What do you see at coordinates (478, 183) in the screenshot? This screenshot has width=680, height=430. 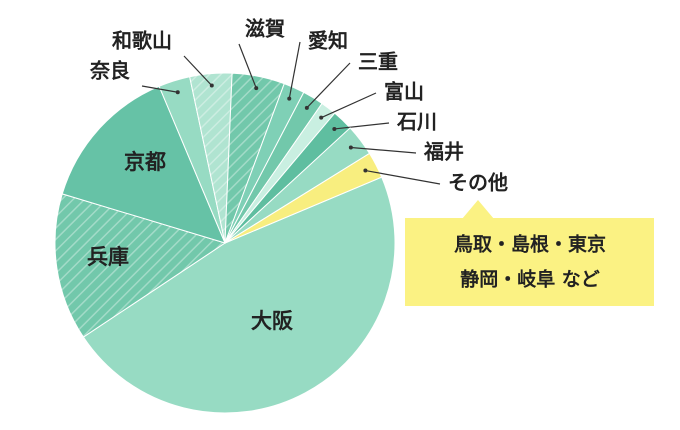 I see `slice-label: その他` at bounding box center [478, 183].